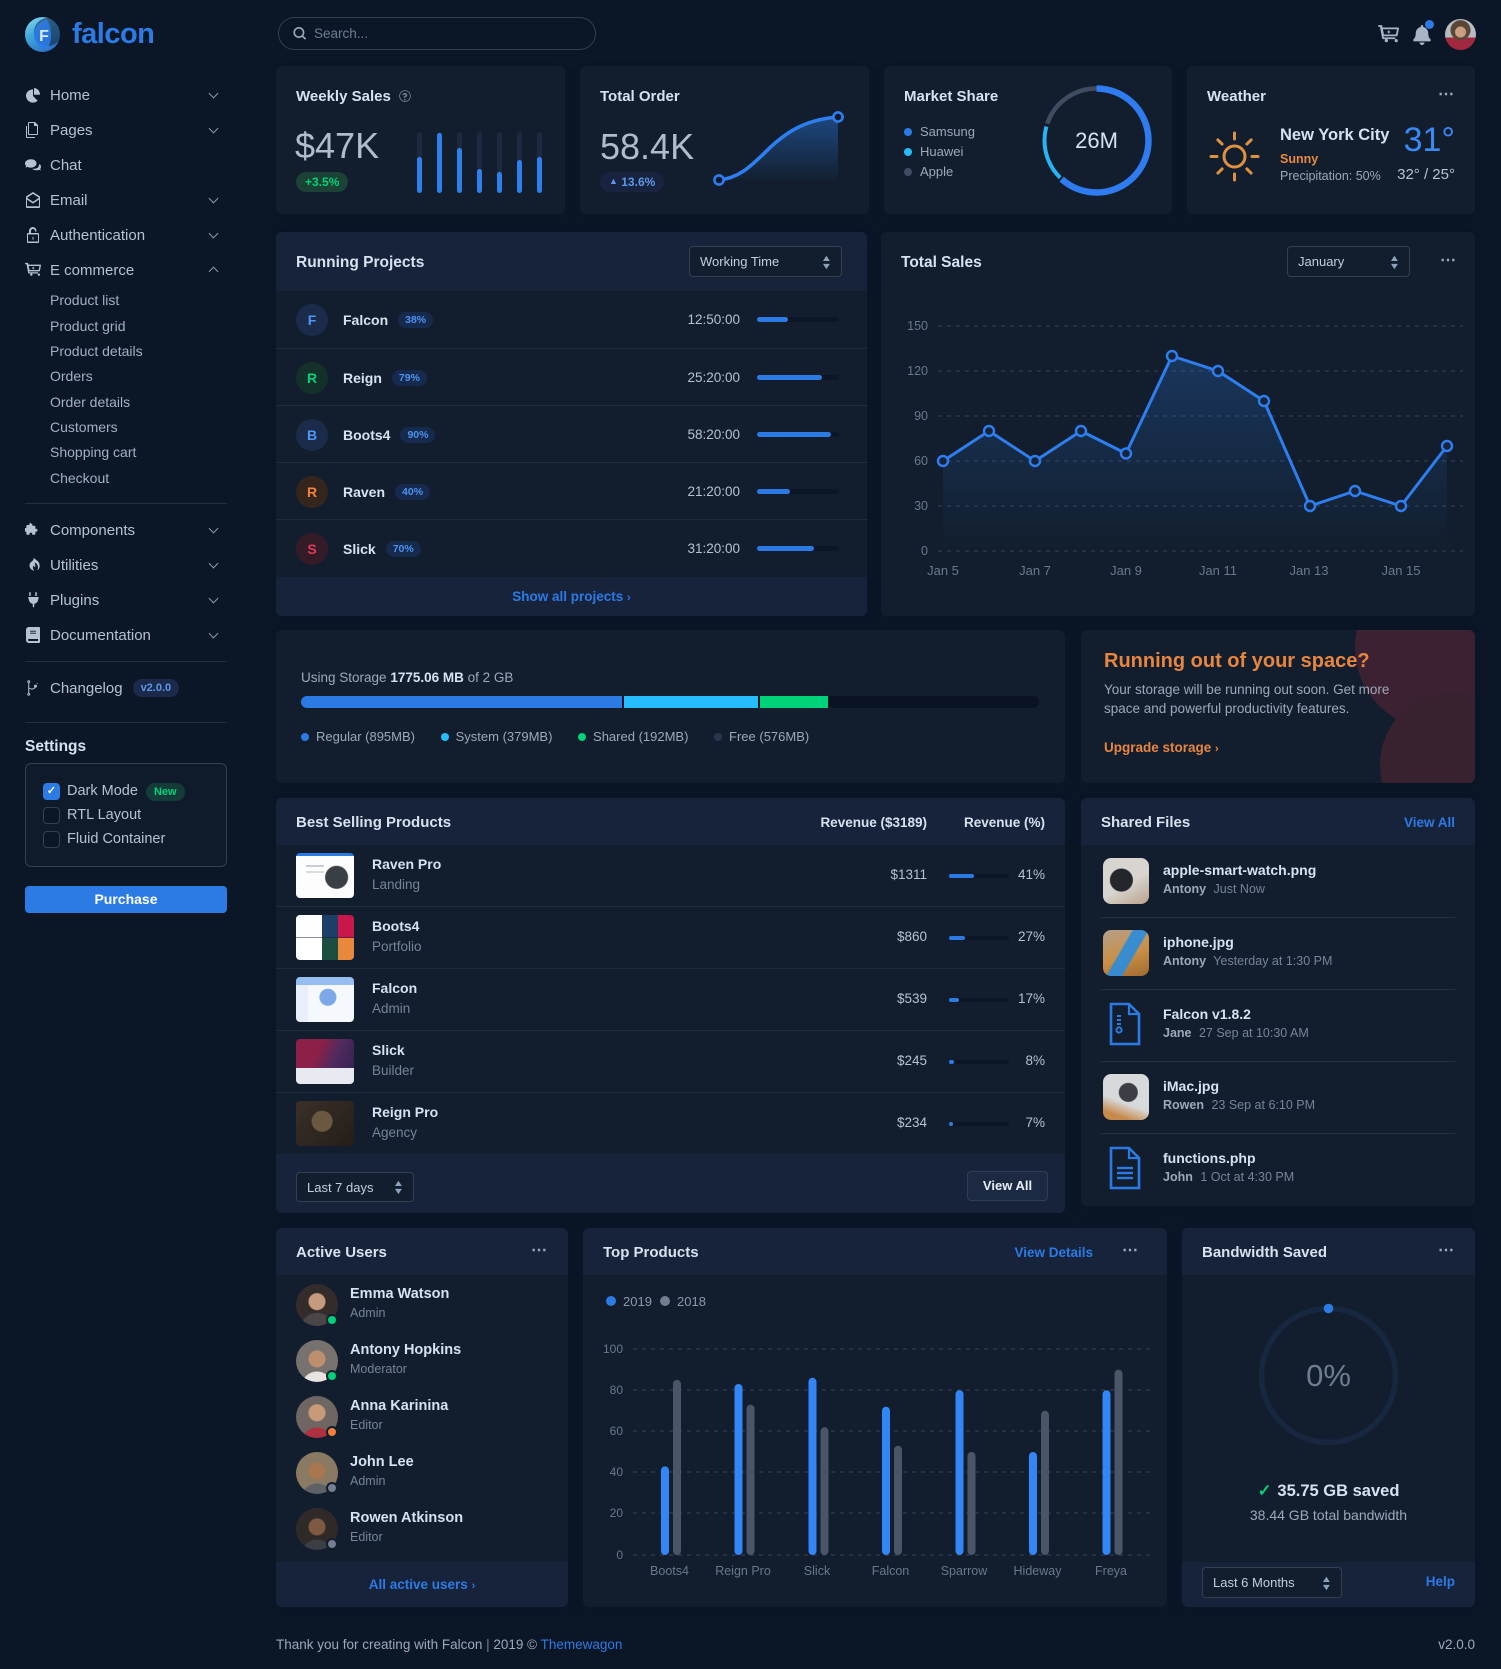  What do you see at coordinates (637, 1301) in the screenshot?
I see `svg-text: 2019` at bounding box center [637, 1301].